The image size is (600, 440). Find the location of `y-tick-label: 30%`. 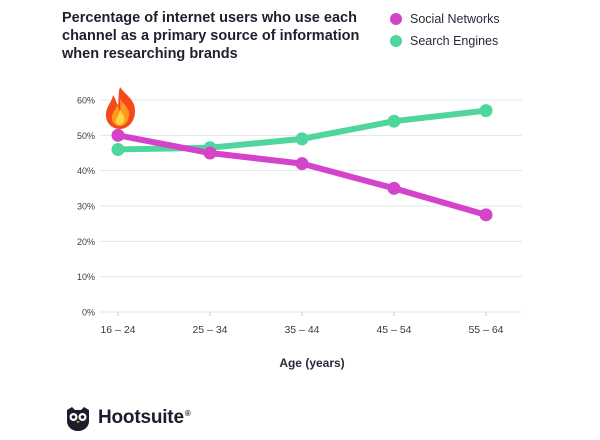

y-tick-label: 30% is located at coordinates (86, 207).